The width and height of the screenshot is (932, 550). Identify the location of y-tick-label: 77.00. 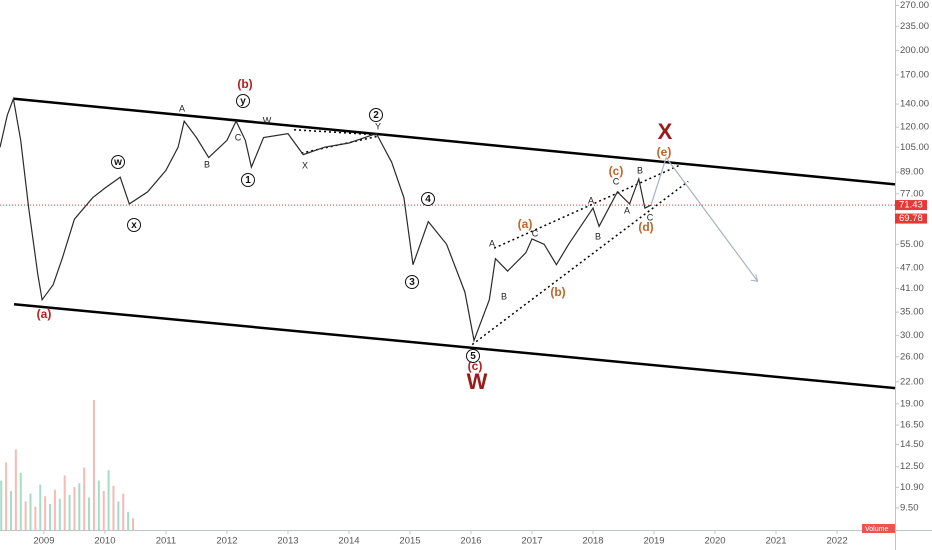
(912, 193).